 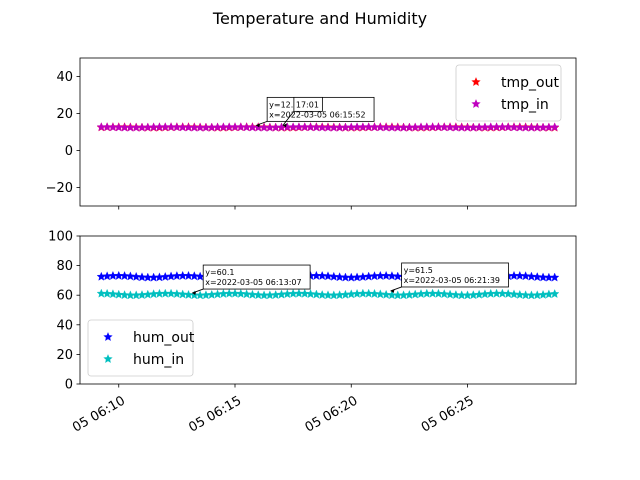 What do you see at coordinates (328, 294) in the screenshot?
I see `series-hum_in` at bounding box center [328, 294].